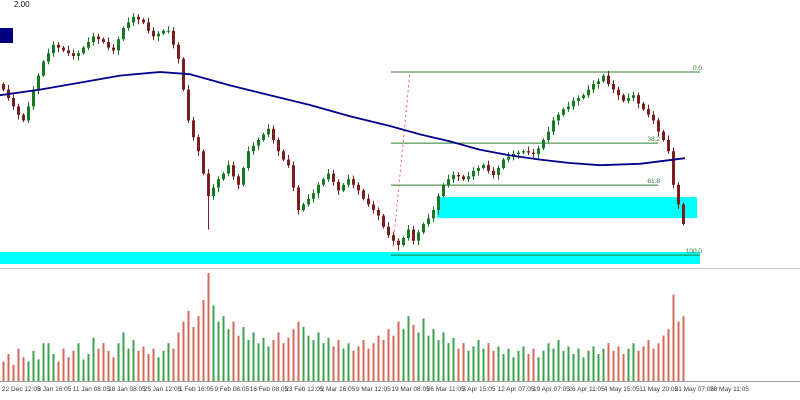 This screenshot has height=400, width=800. Describe the element at coordinates (54, 389) in the screenshot. I see `x-axis-label: 3 Jan 16:05` at that location.